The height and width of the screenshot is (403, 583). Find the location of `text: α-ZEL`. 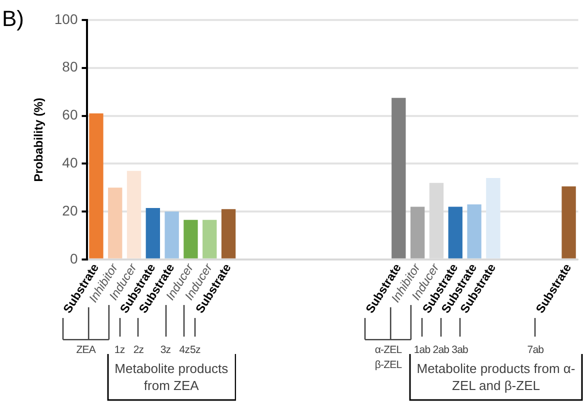

text: α-ZEL is located at coordinates (388, 350).